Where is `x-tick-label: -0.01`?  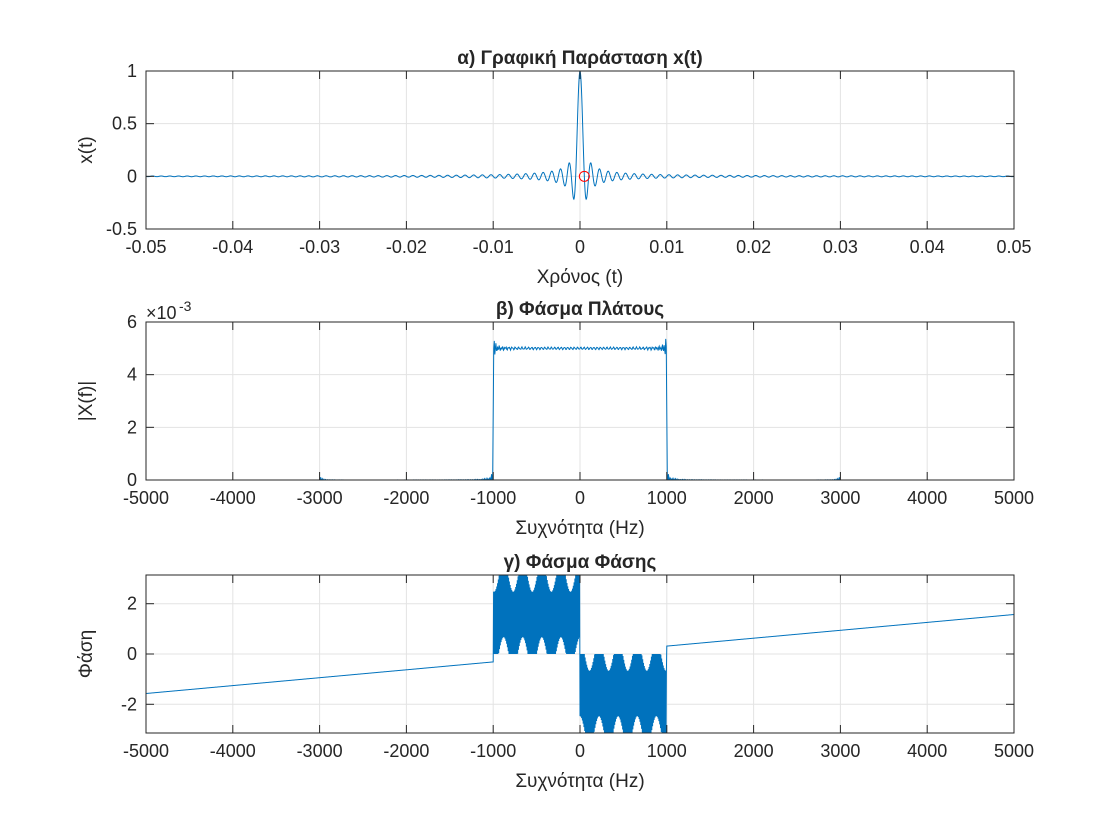 x-tick-label: -0.01 is located at coordinates (493, 247).